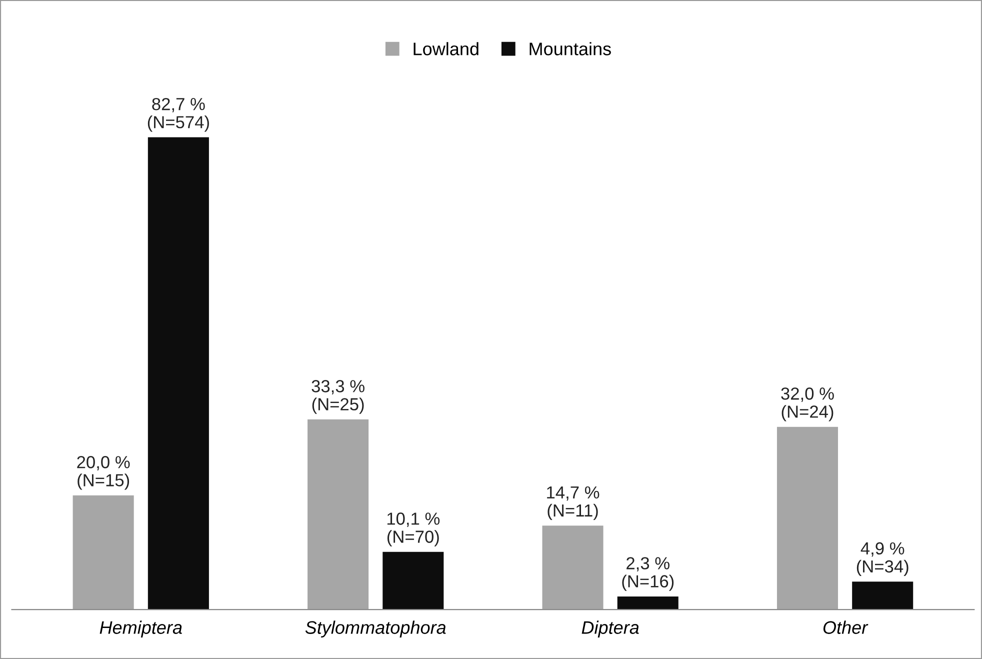  Describe the element at coordinates (570, 49) in the screenshot. I see `legend-label: Mountains` at that location.